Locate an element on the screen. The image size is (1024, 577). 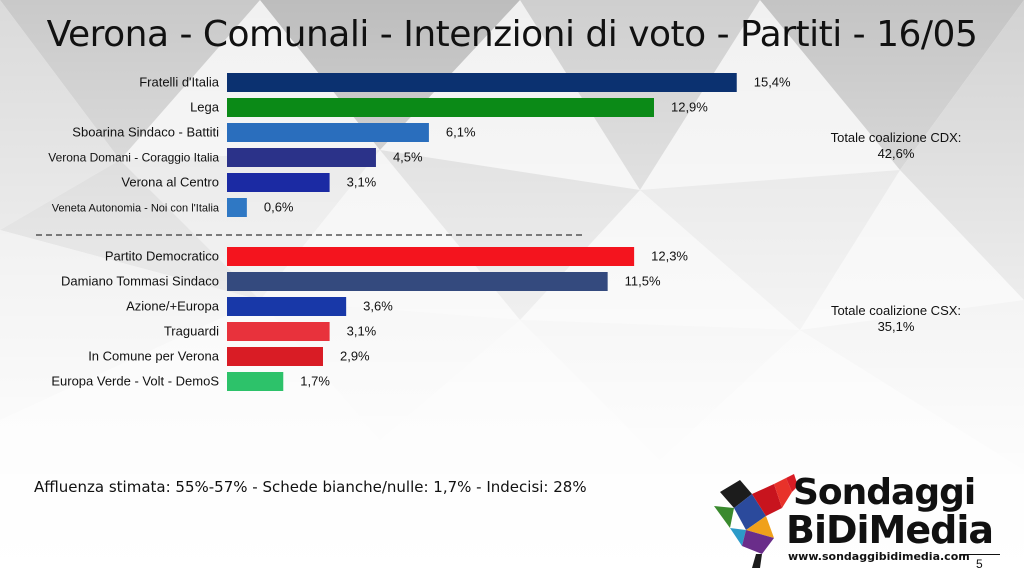
brand-line-2: BiDiMedia is located at coordinates (890, 530).